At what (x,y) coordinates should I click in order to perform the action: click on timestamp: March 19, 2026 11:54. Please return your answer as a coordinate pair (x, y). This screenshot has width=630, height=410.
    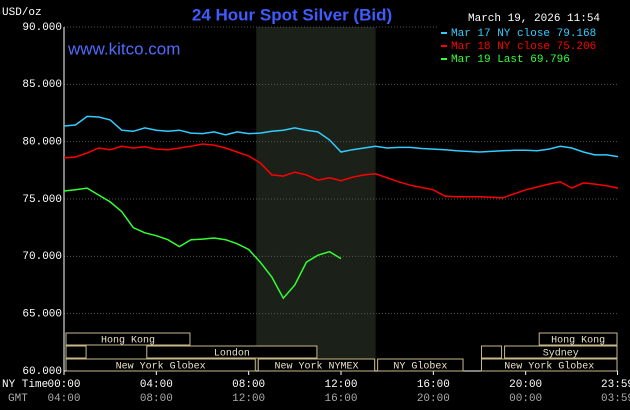
    Looking at the image, I should click on (534, 19).